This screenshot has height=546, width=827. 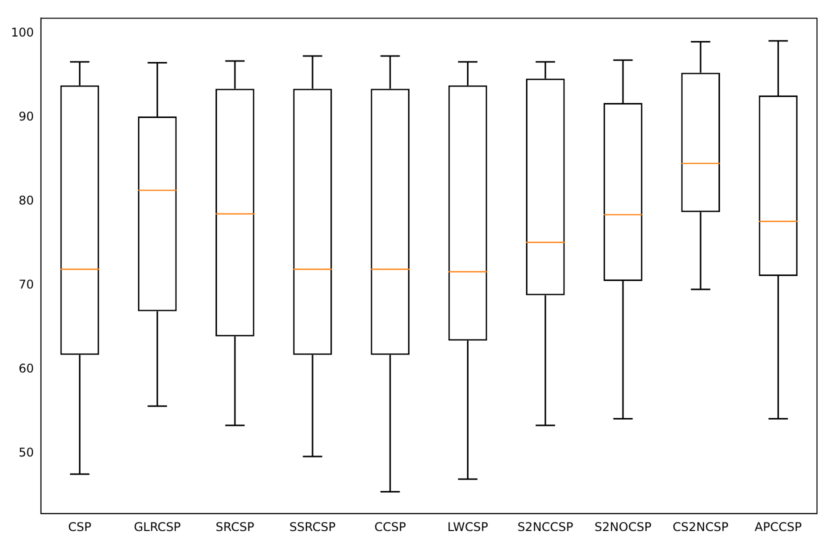 I want to click on x-tick-label: CSP, so click(x=80, y=527).